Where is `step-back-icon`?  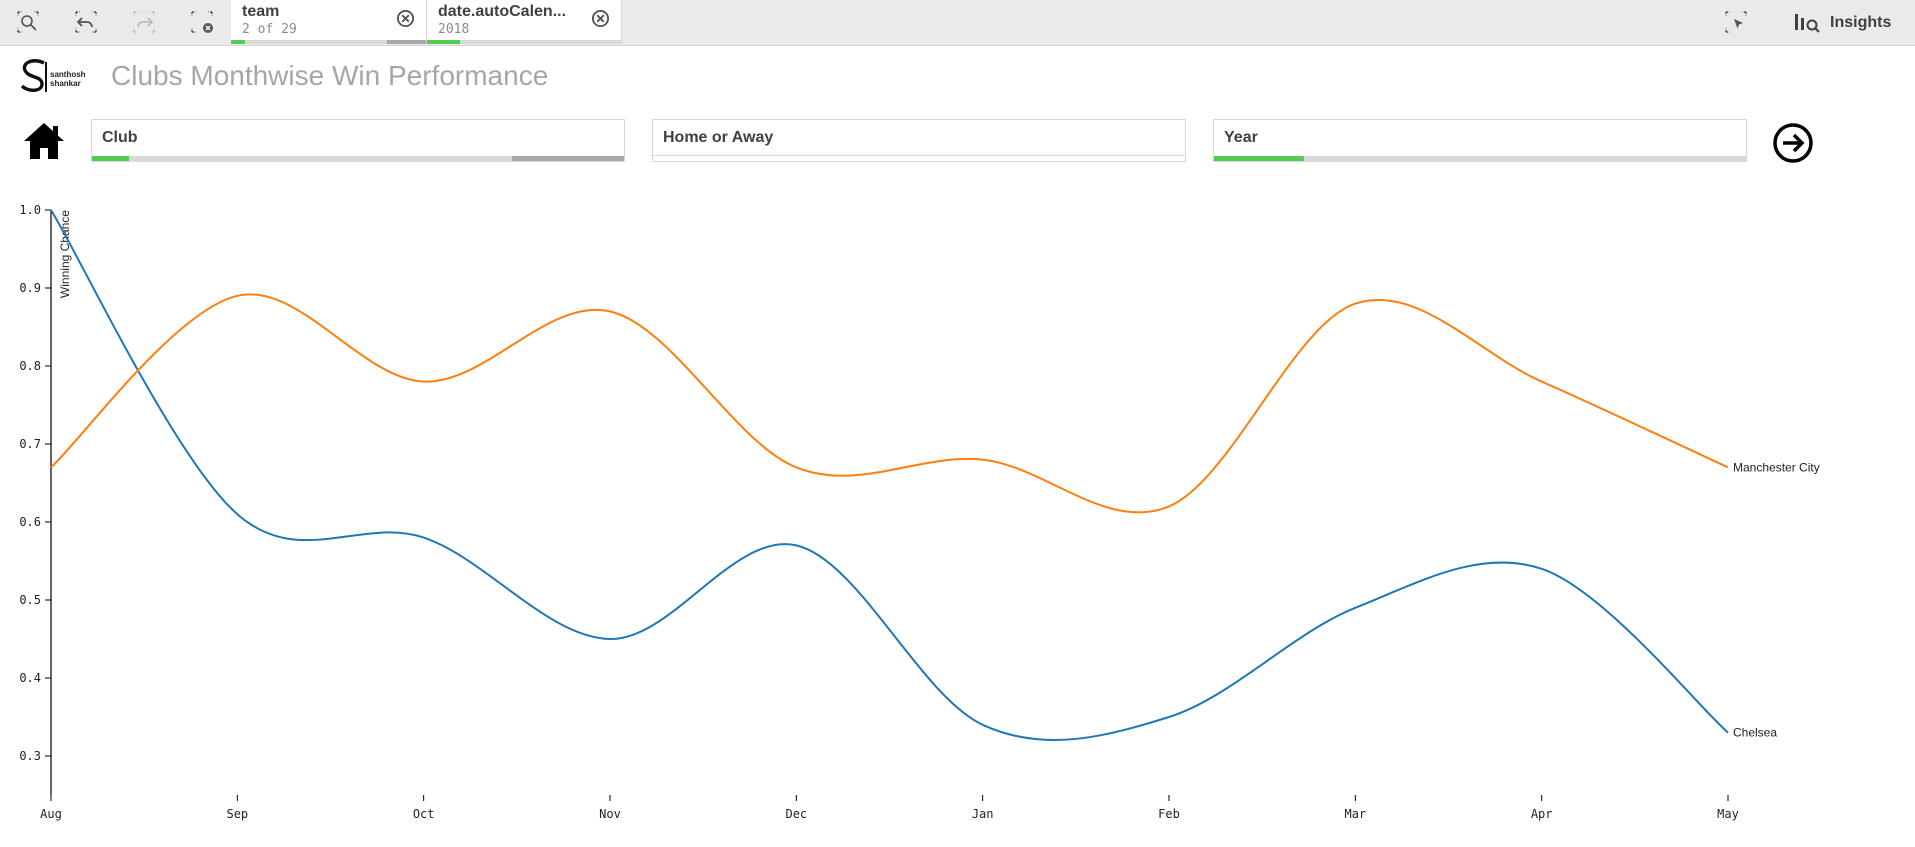
step-back-icon is located at coordinates (86, 22).